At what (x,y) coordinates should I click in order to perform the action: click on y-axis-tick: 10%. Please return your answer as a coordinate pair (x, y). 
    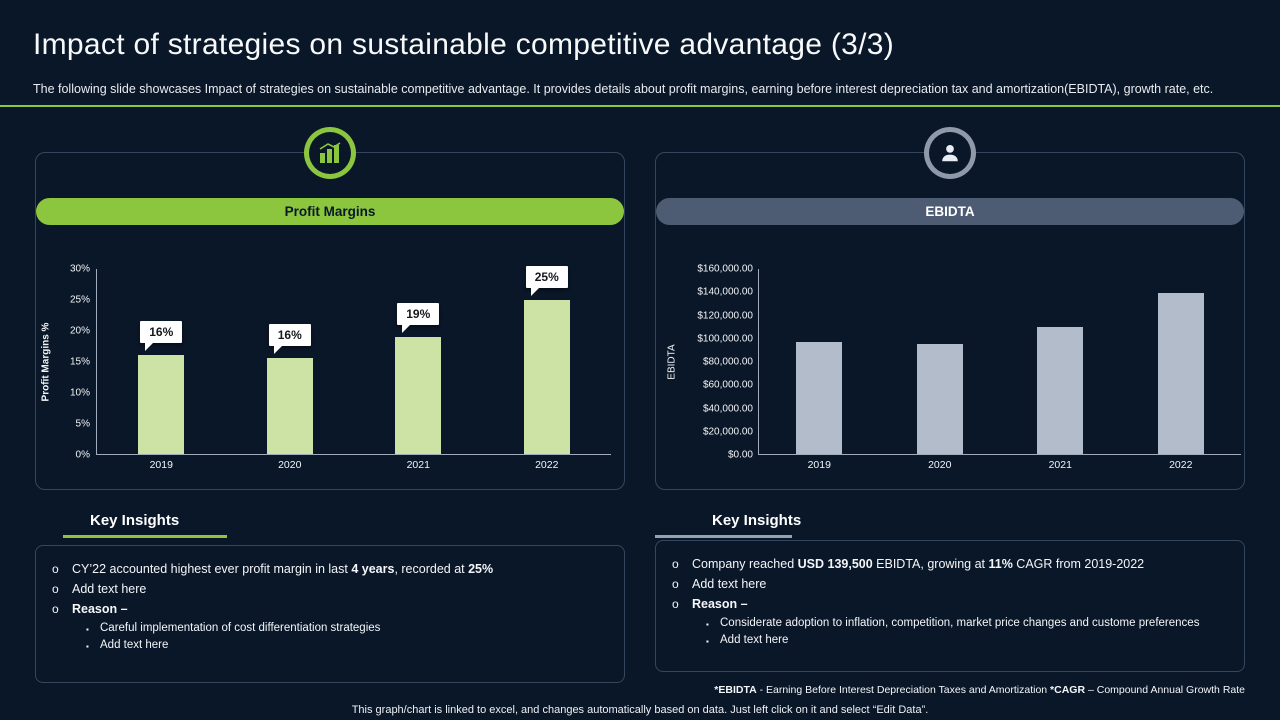
    Looking at the image, I should click on (79, 393).